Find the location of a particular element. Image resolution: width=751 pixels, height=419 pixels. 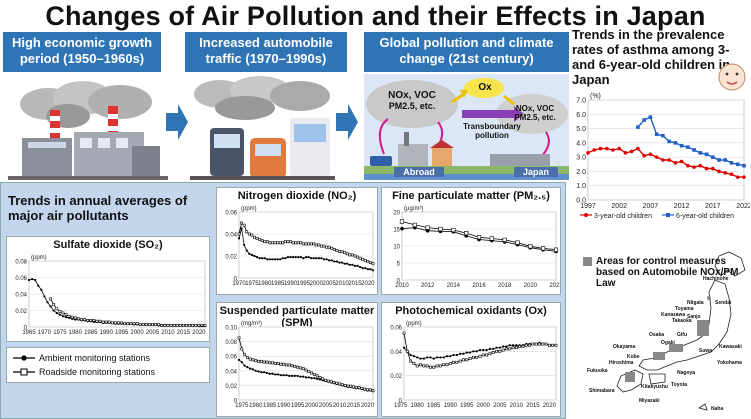

y-axis-label: (ppm) is located at coordinates (249, 209).